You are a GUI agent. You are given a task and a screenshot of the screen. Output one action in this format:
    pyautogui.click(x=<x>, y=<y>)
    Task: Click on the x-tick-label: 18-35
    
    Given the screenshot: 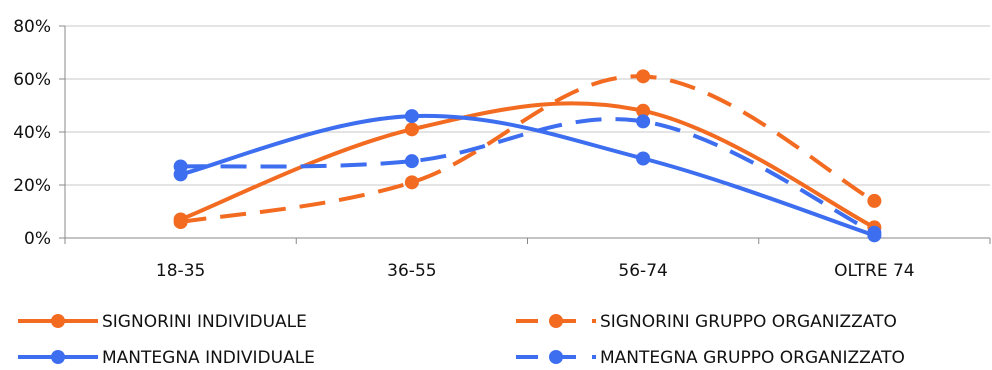 What is the action you would take?
    pyautogui.click(x=180, y=271)
    